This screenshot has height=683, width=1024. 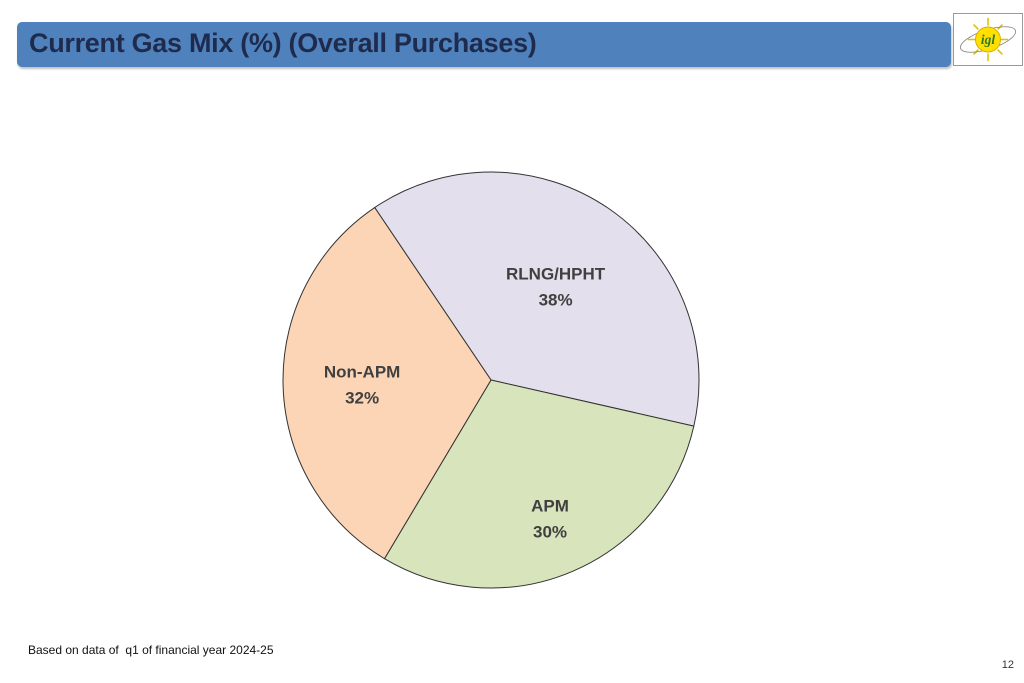 What do you see at coordinates (362, 398) in the screenshot?
I see `slice-value: 32%` at bounding box center [362, 398].